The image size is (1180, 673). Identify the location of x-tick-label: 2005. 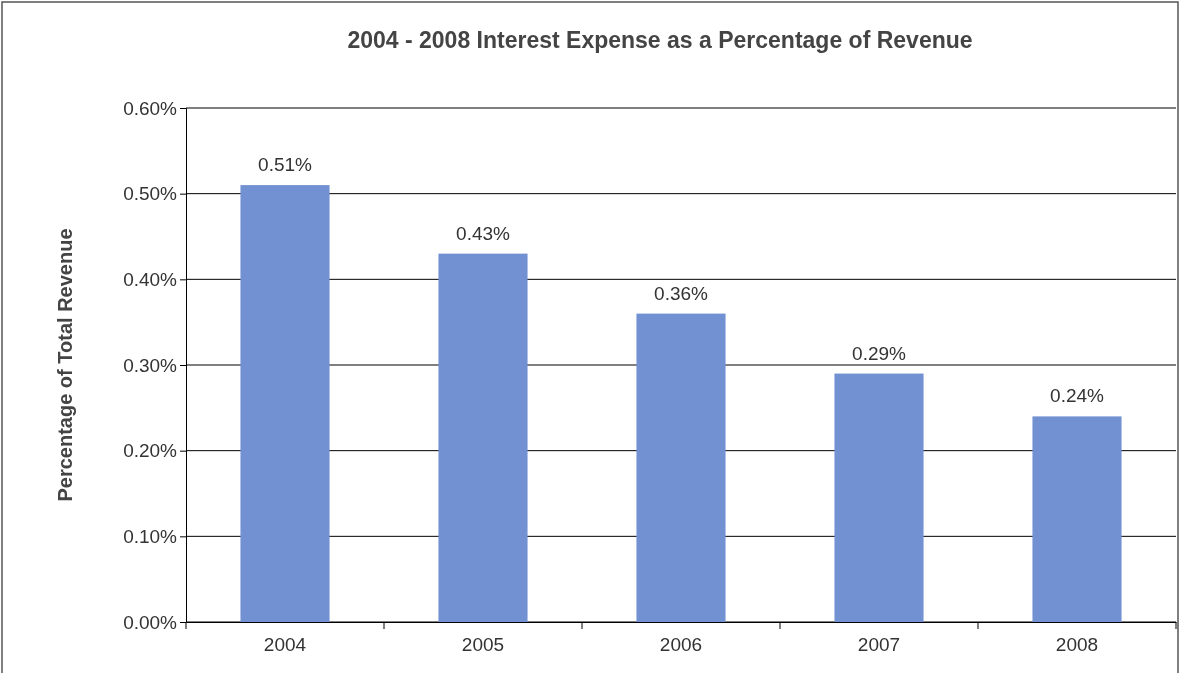
(483, 645).